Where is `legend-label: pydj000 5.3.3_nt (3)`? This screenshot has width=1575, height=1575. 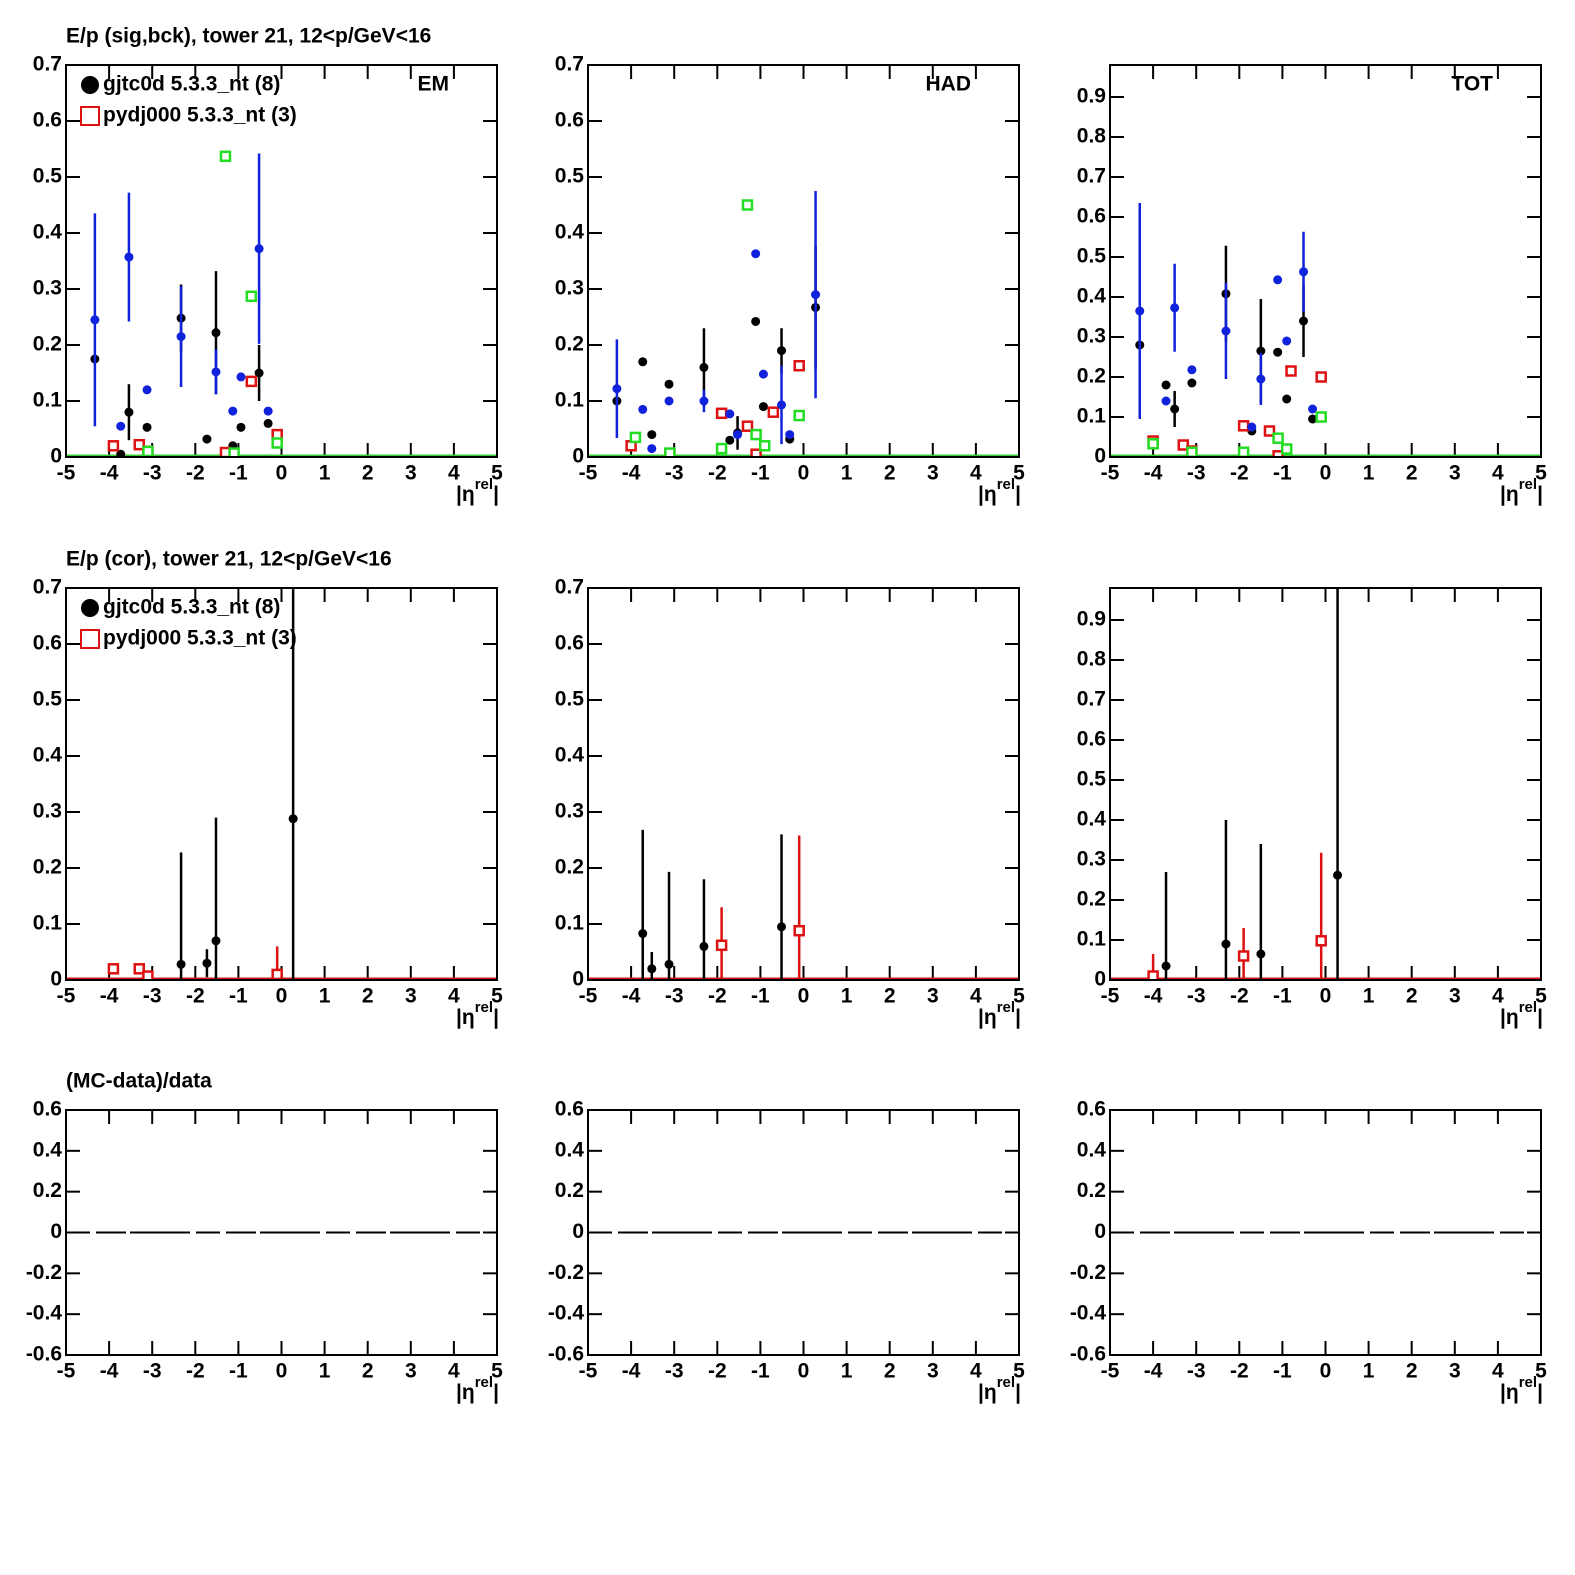
legend-label: pydj000 5.3.3_nt (3) is located at coordinates (200, 115).